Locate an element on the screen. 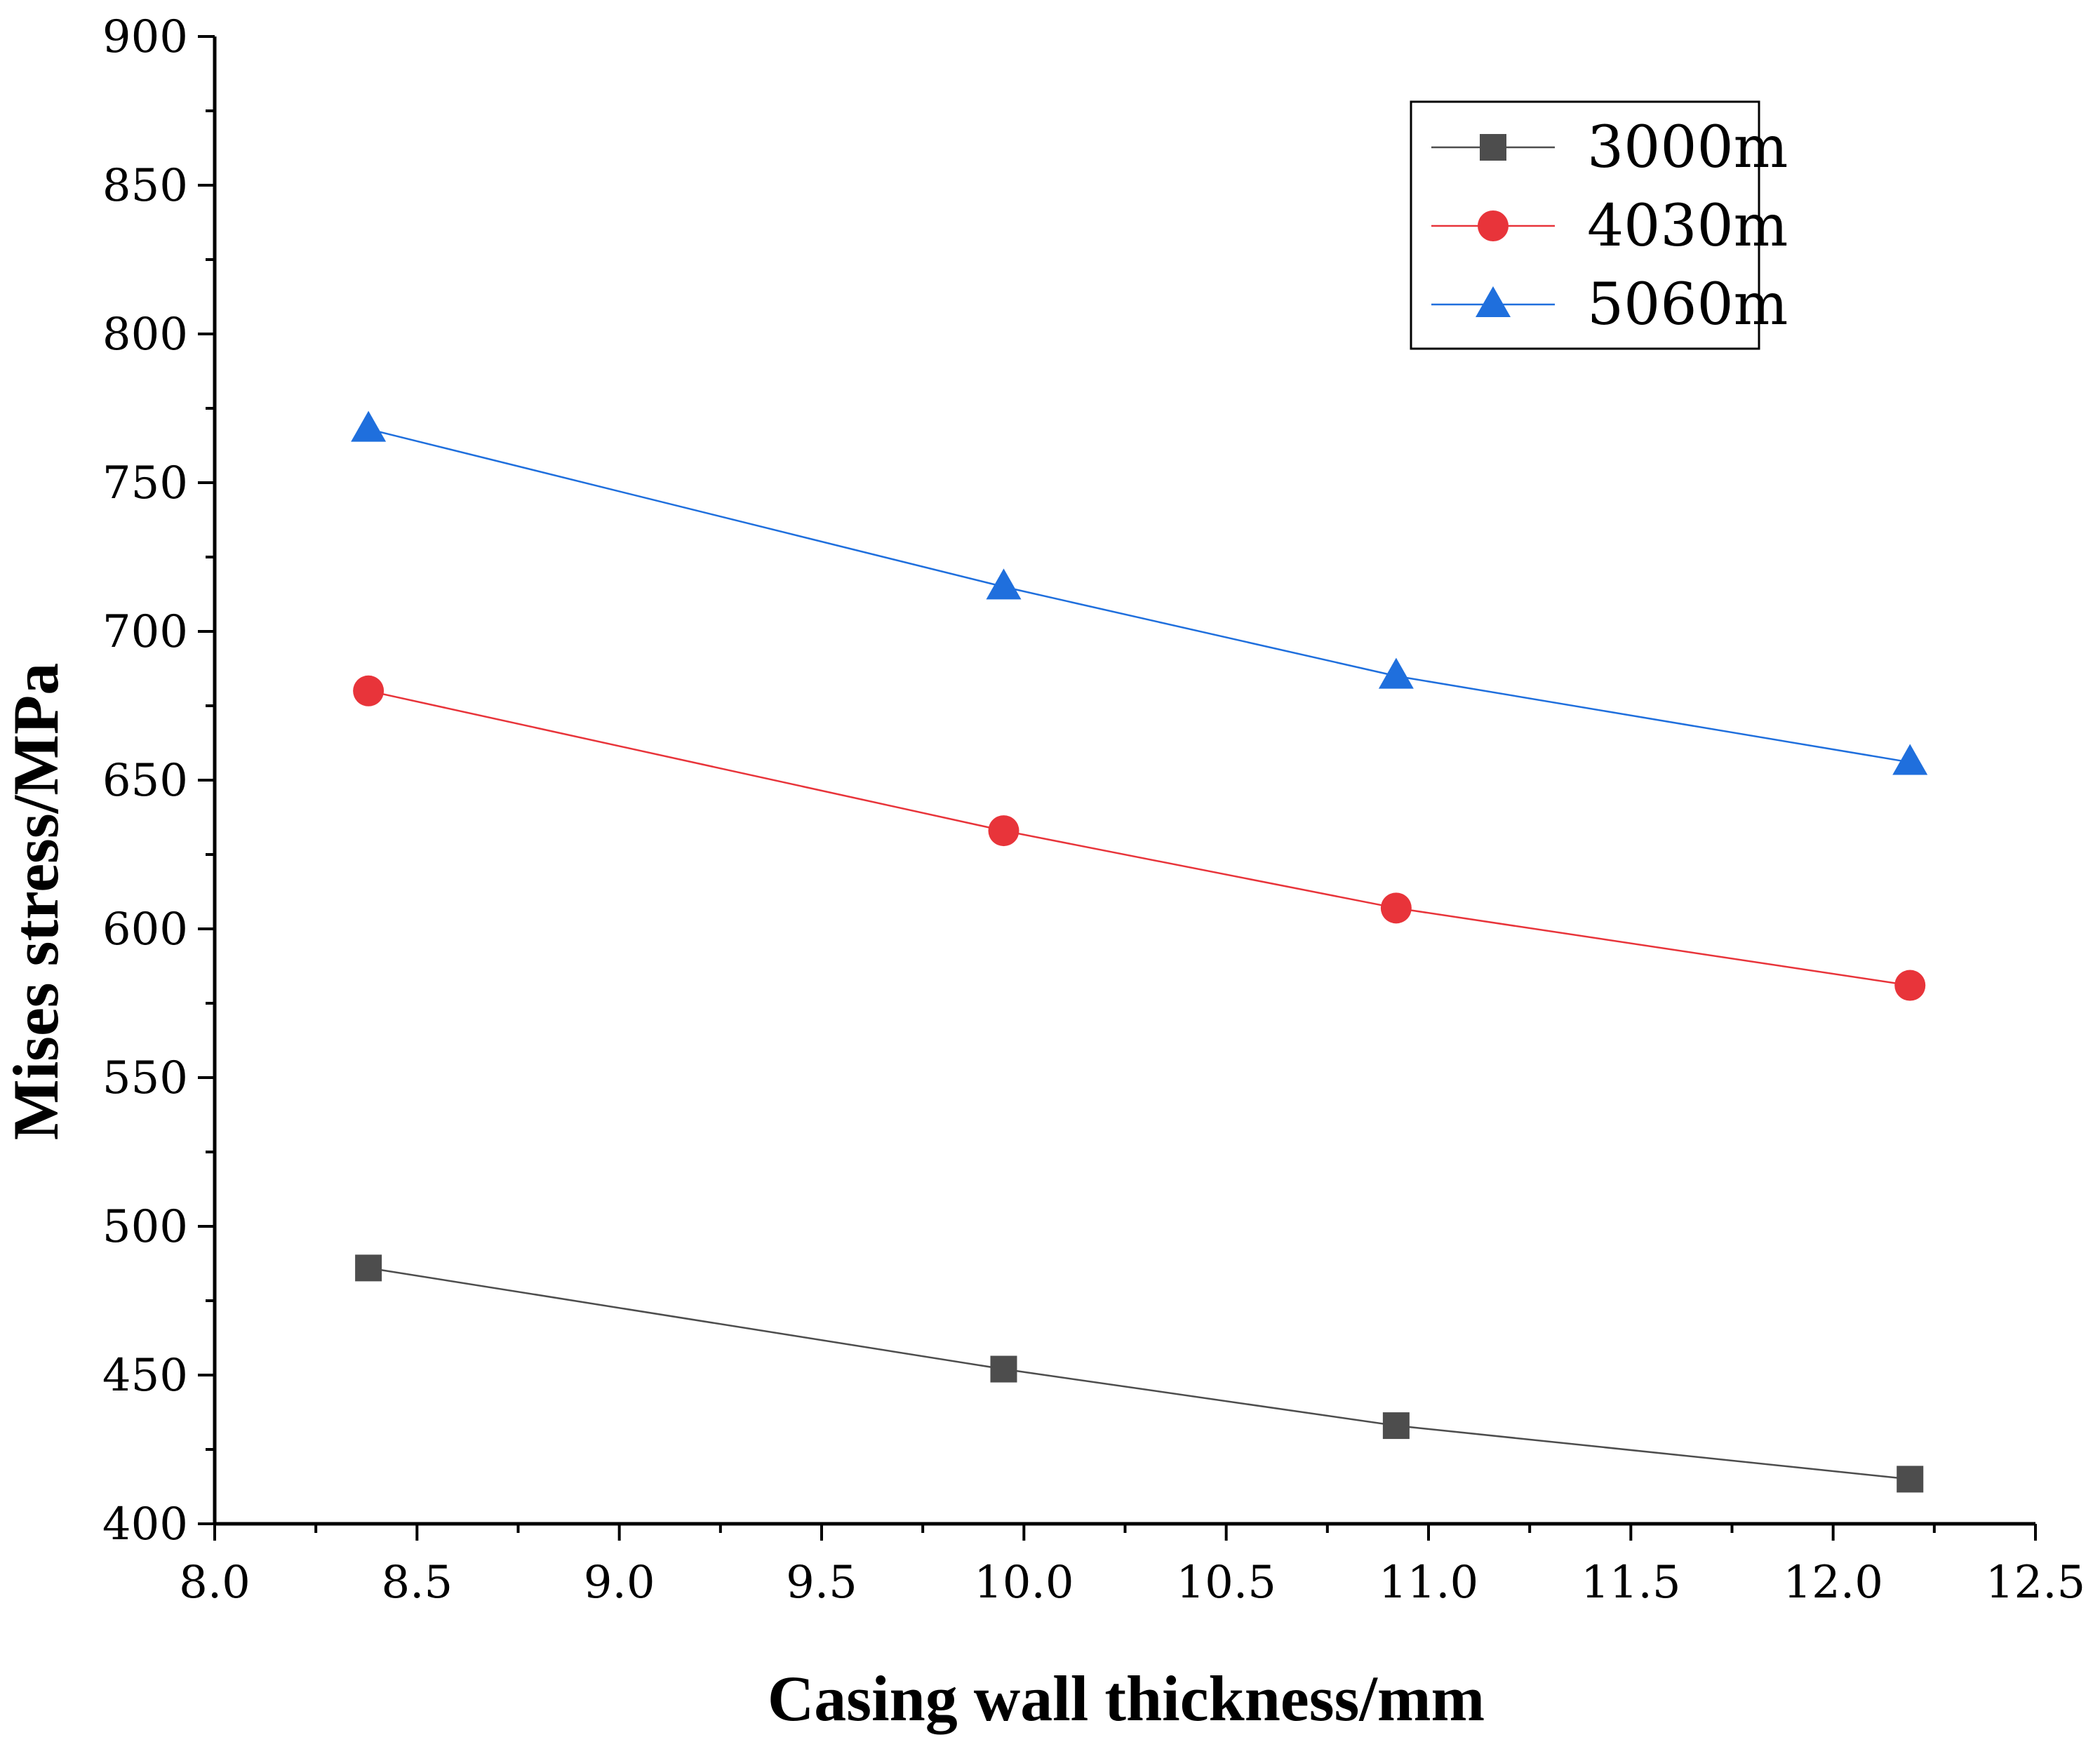 Image resolution: width=2100 pixels, height=1749 pixels. x-tick-label: 12.0 is located at coordinates (1833, 1583).